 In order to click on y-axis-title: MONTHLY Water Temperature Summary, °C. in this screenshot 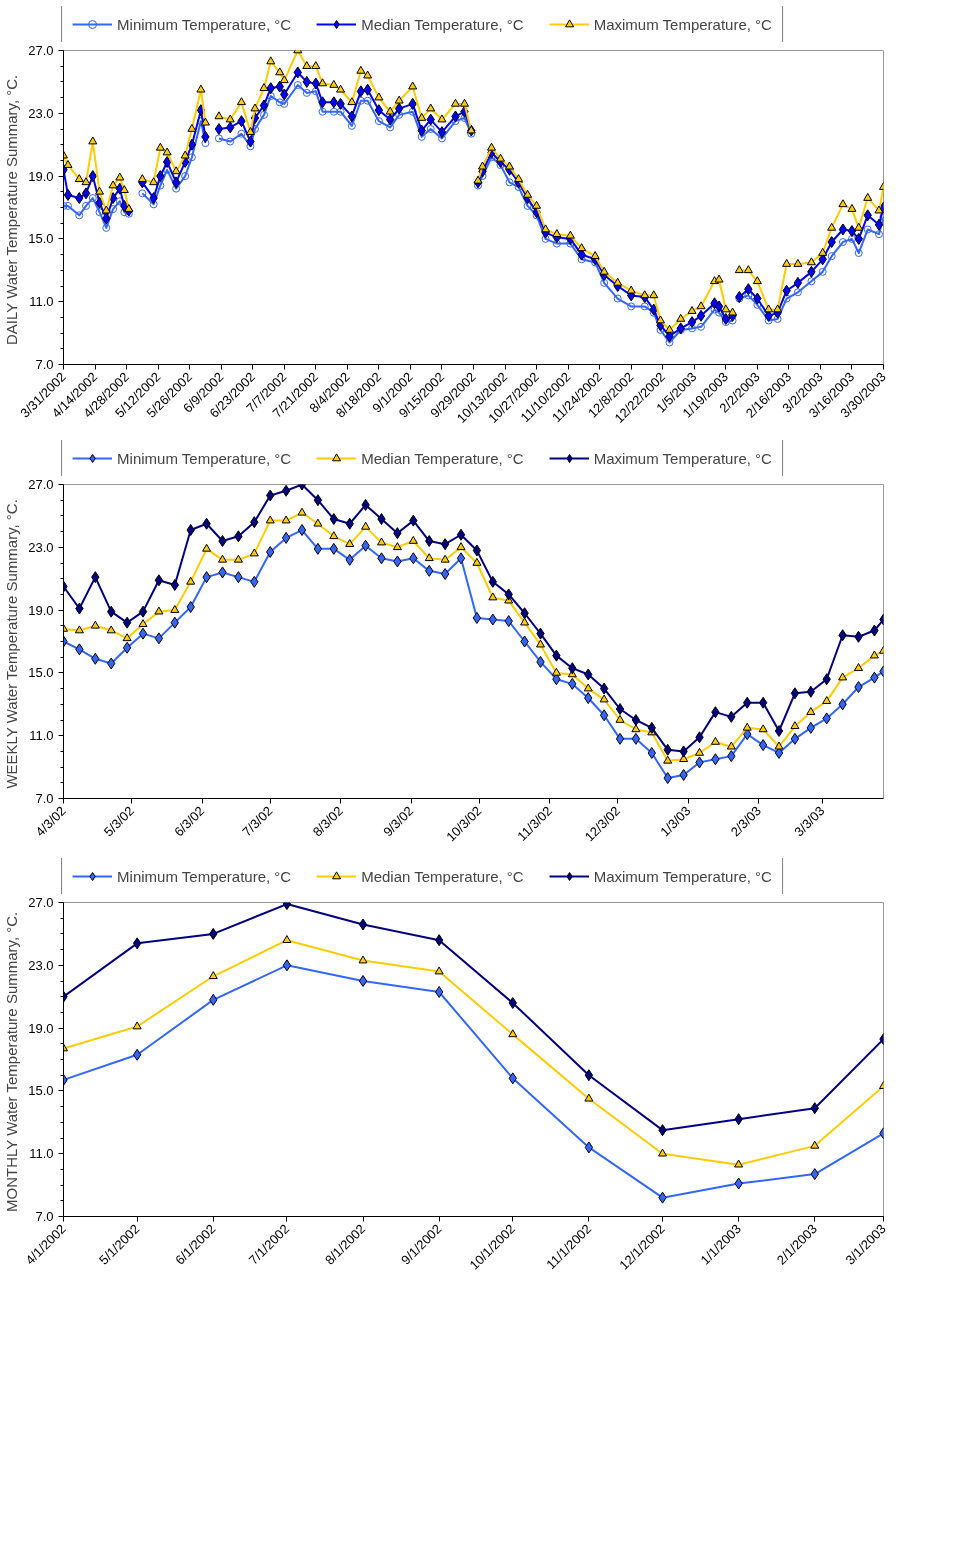, I will do `click(12, 1061)`.